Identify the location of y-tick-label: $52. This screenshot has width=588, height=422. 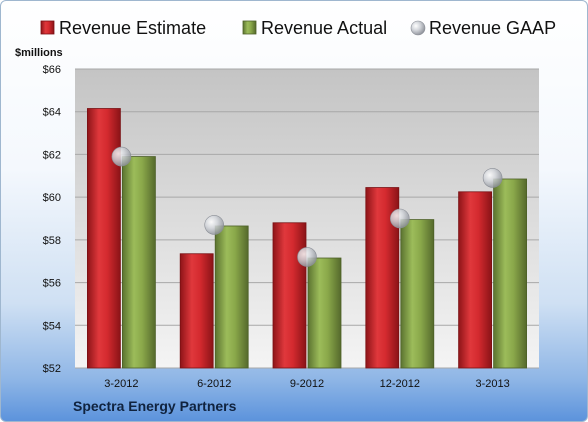
(52, 369).